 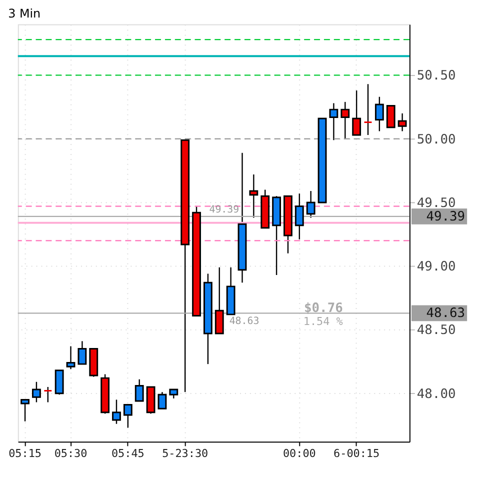 I want to click on x-tick-label: 00:00, so click(x=299, y=453).